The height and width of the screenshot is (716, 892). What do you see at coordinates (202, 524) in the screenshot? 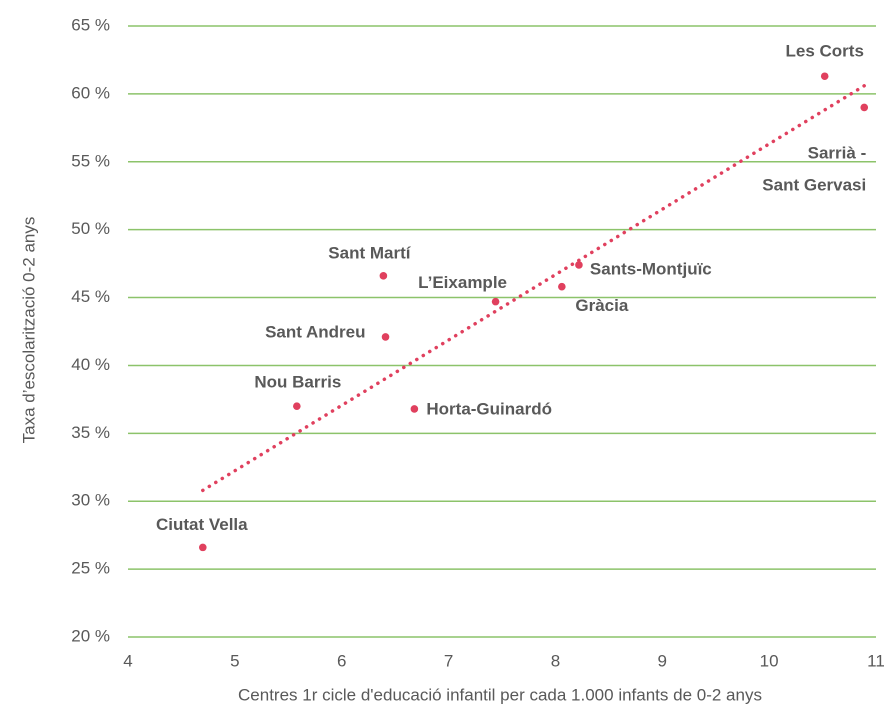
I see `point-label: Ciutat Vella` at bounding box center [202, 524].